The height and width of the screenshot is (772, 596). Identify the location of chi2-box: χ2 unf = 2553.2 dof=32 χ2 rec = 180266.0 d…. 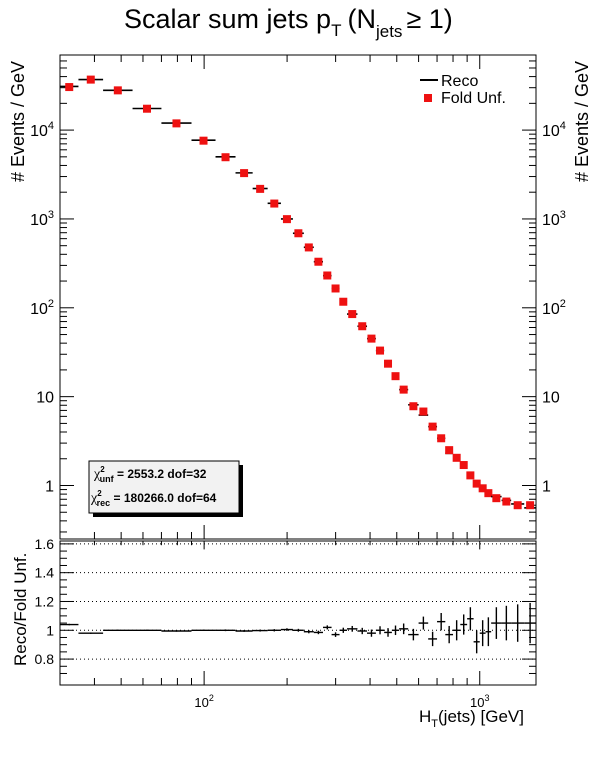
(165, 488).